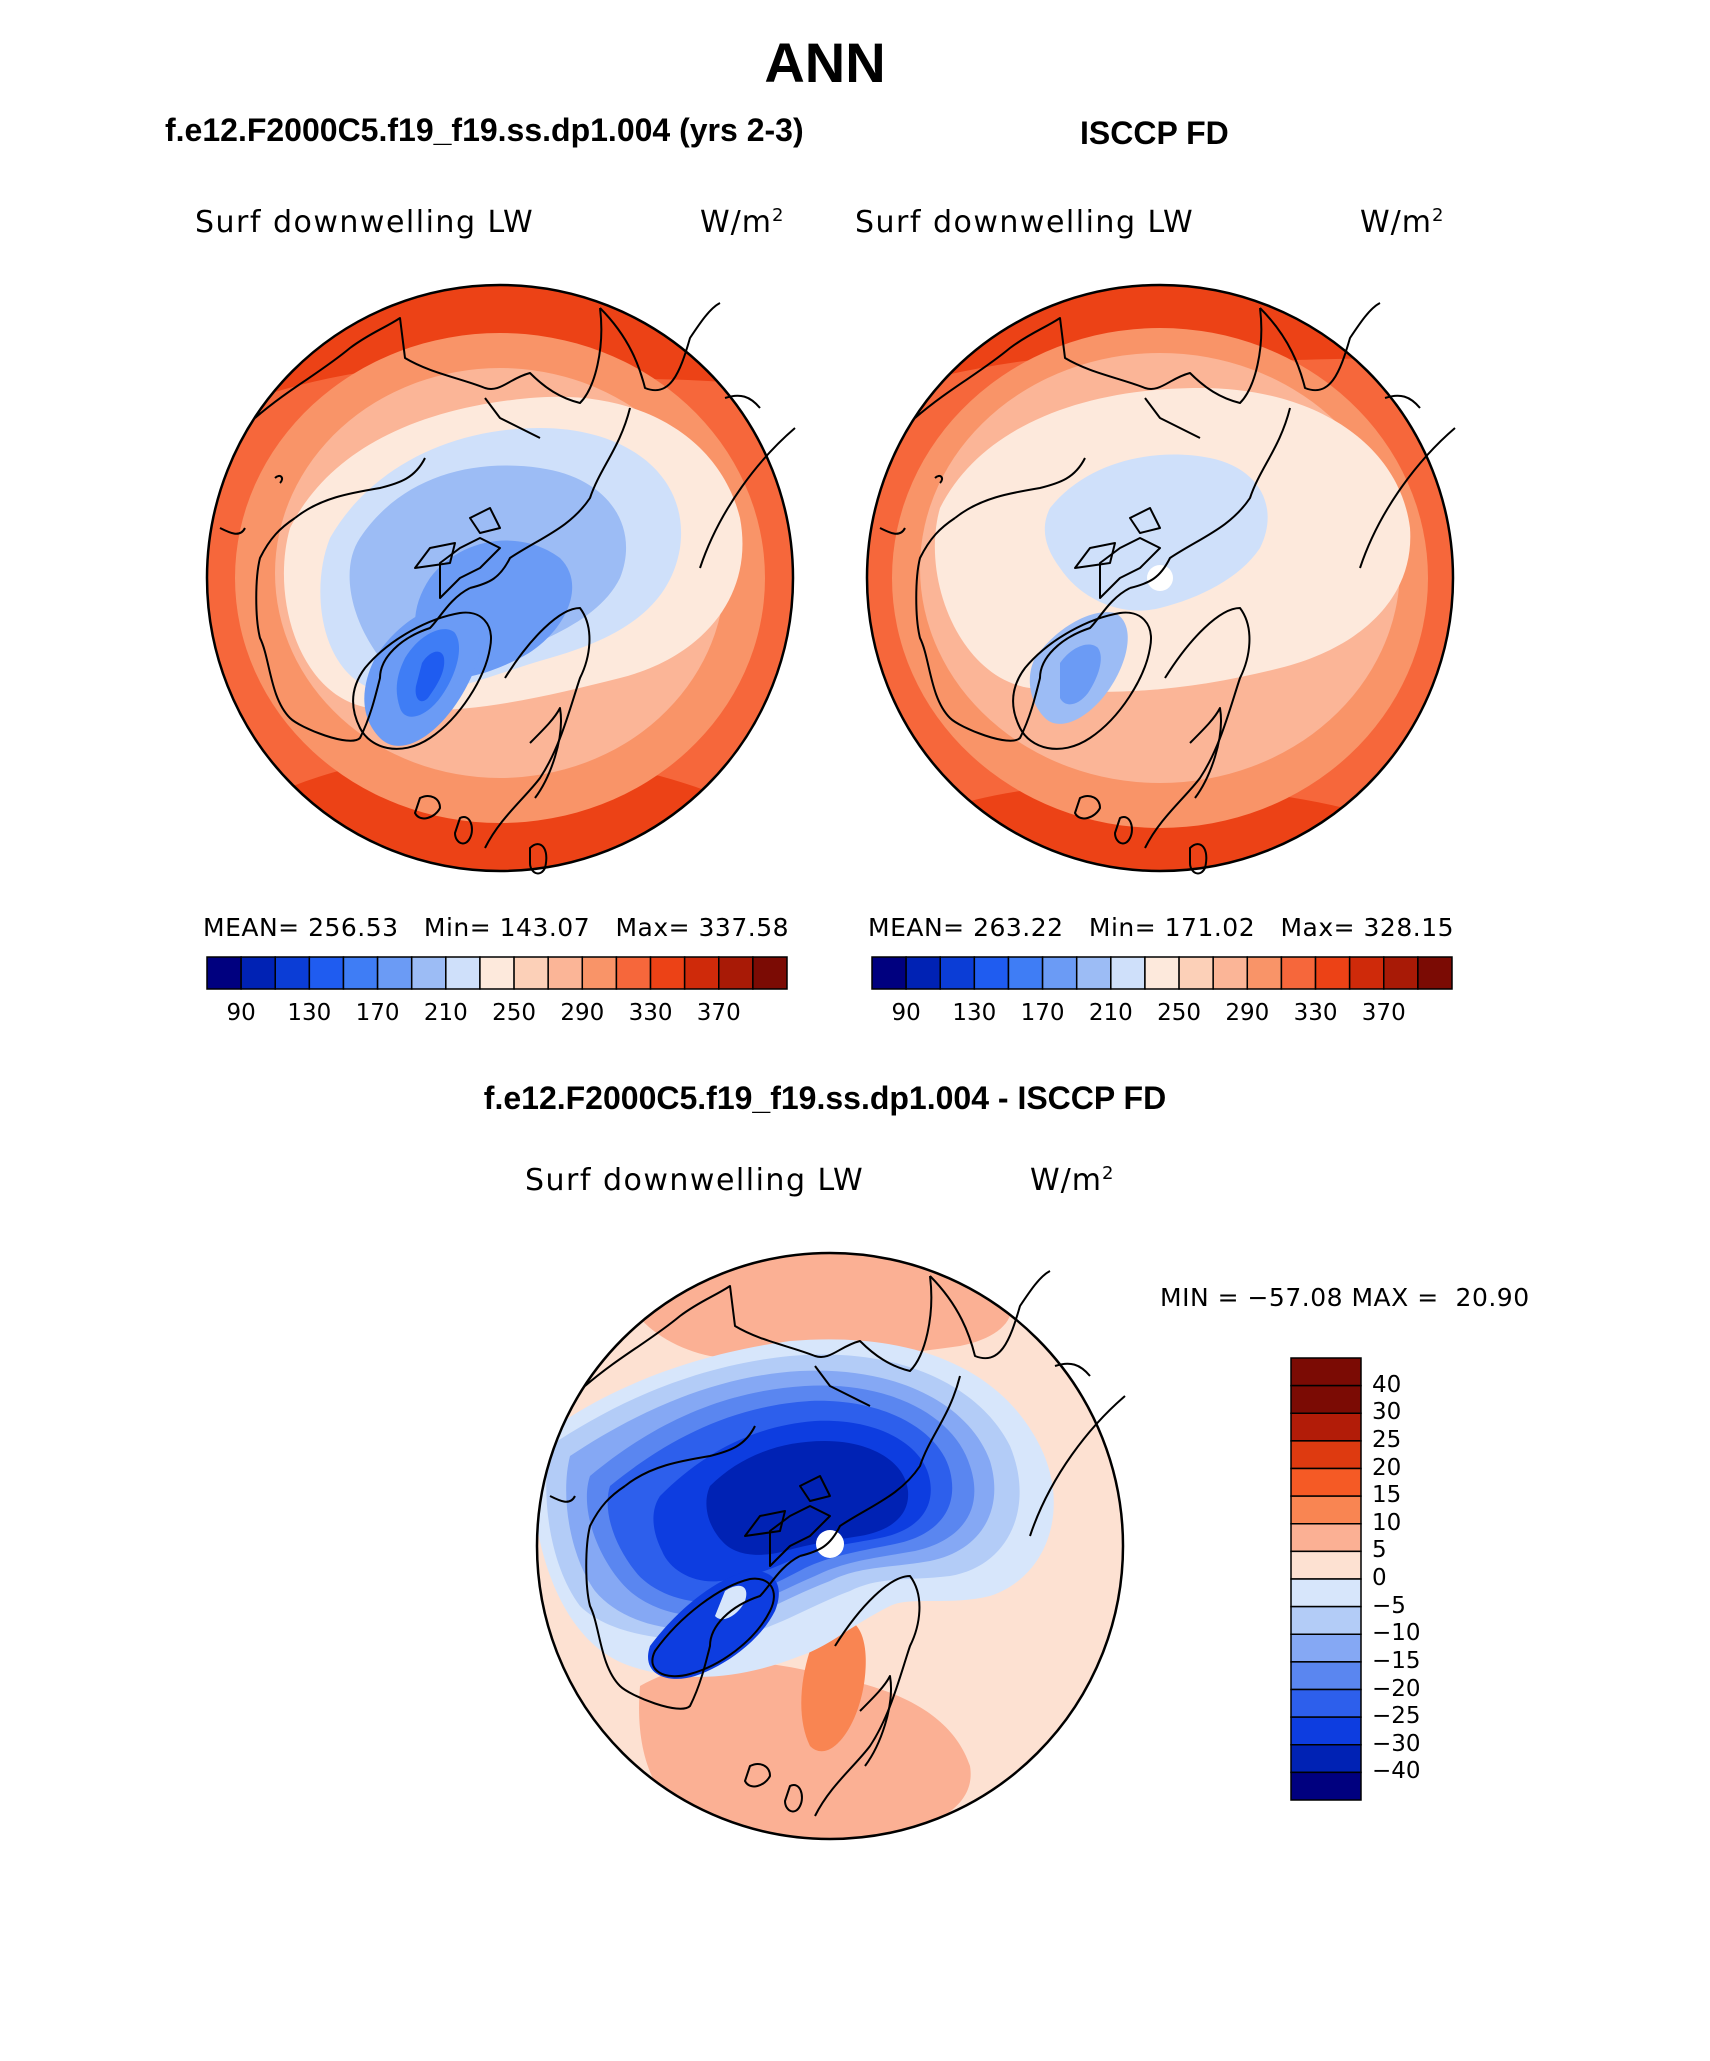  I want to click on model-polar-map, so click(500, 579).